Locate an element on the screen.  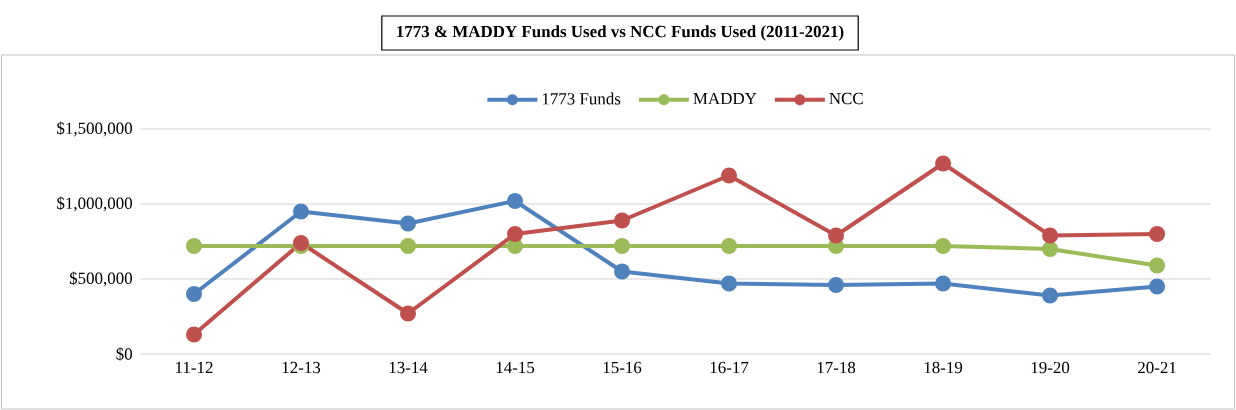
y-tick-label: $1,500,000 is located at coordinates (95, 129).